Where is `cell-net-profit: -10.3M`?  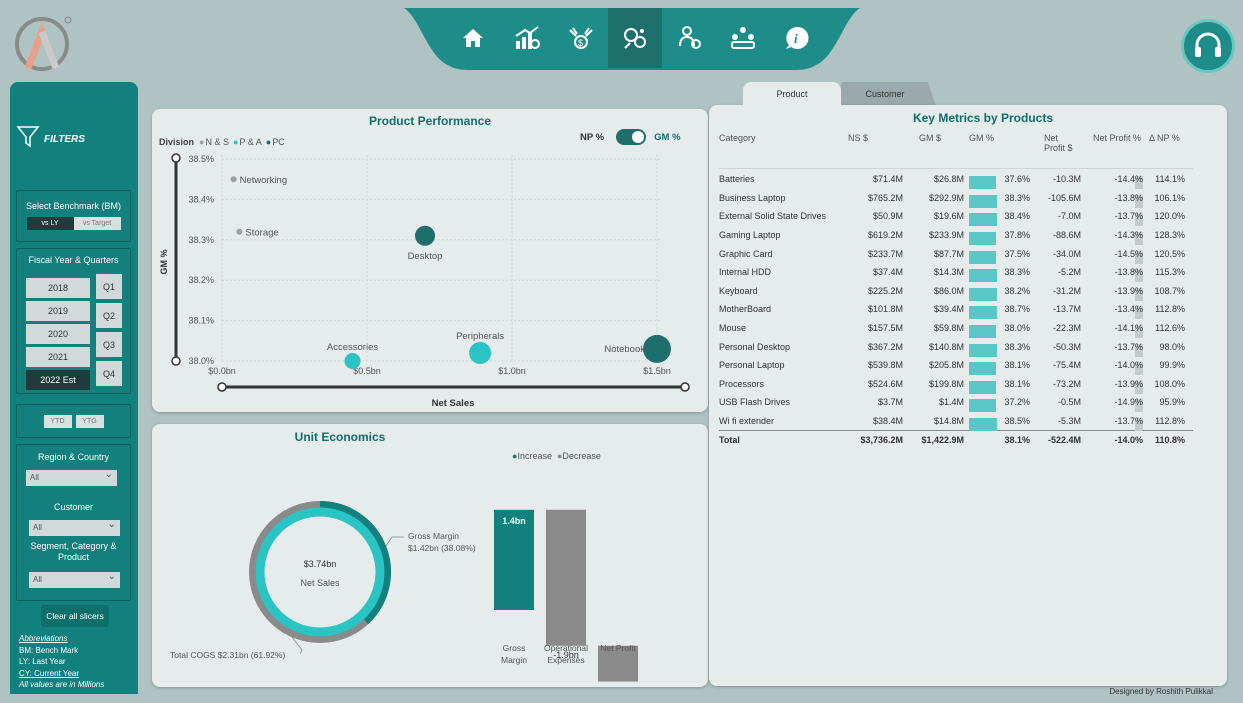 cell-net-profit: -10.3M is located at coordinates (1055, 179).